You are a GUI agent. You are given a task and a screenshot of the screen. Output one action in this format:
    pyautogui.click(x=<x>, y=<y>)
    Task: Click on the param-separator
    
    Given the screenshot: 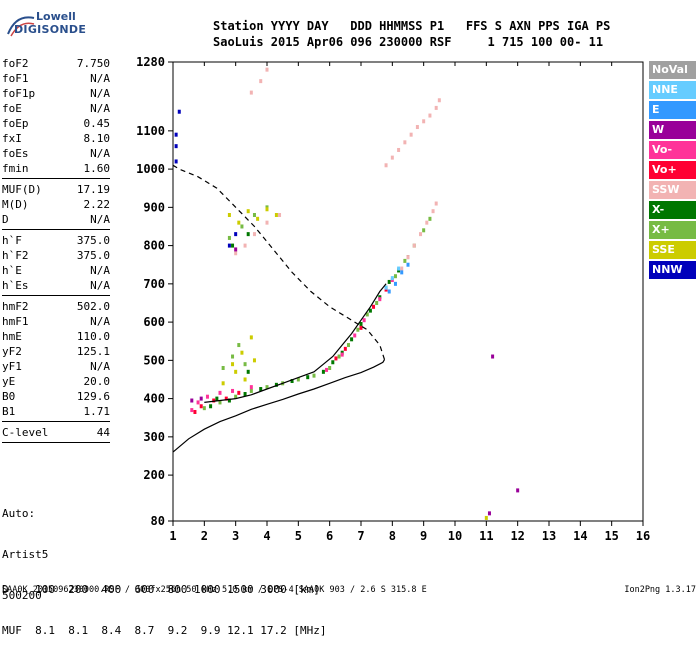 What is the action you would take?
    pyautogui.click(x=56, y=178)
    